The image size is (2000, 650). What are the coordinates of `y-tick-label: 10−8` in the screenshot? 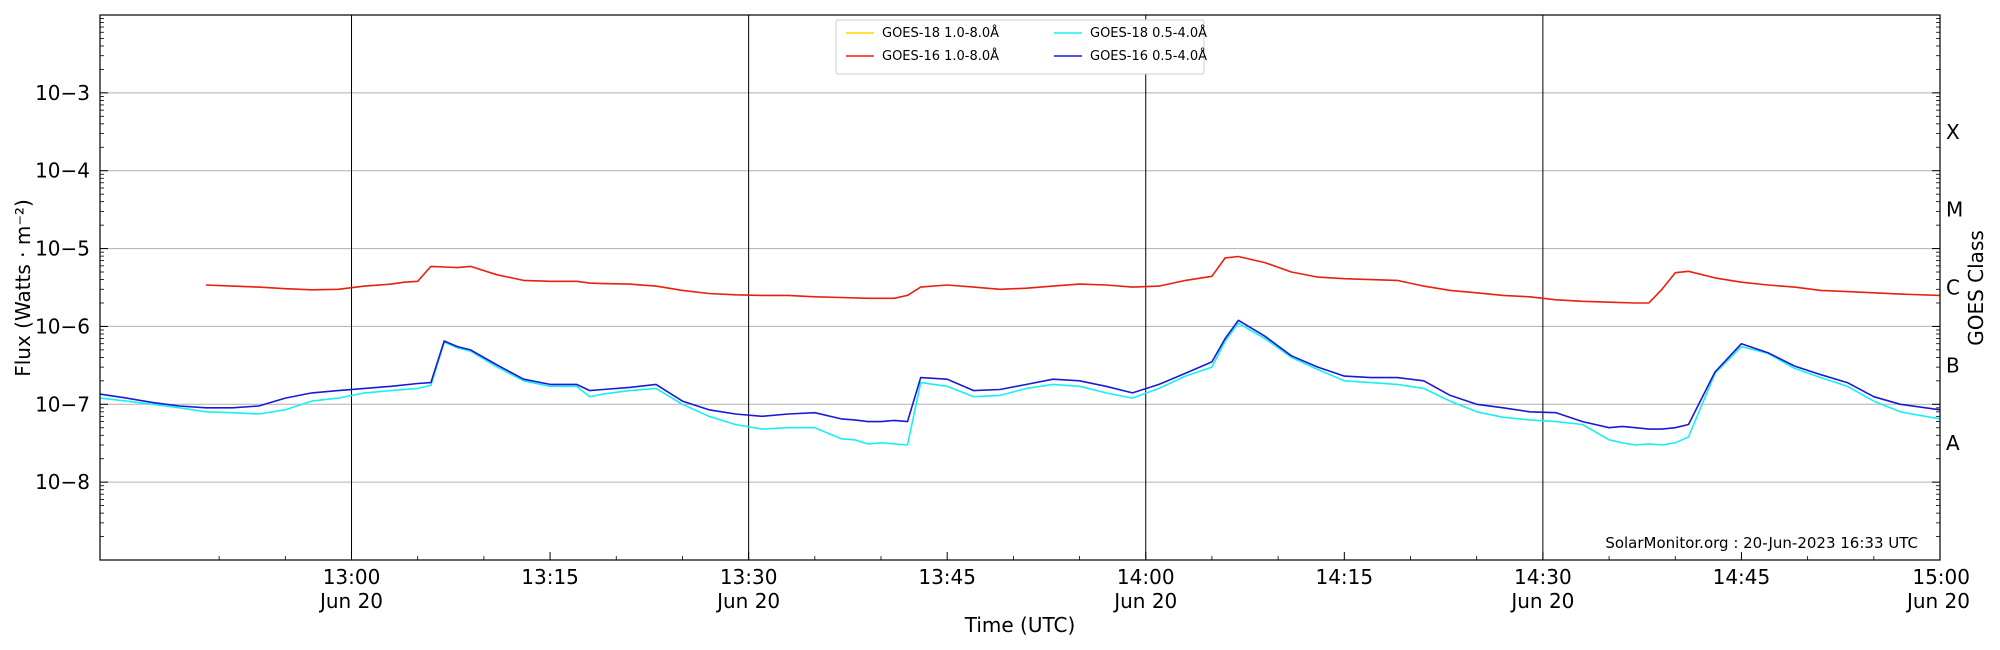 It's located at (62, 482).